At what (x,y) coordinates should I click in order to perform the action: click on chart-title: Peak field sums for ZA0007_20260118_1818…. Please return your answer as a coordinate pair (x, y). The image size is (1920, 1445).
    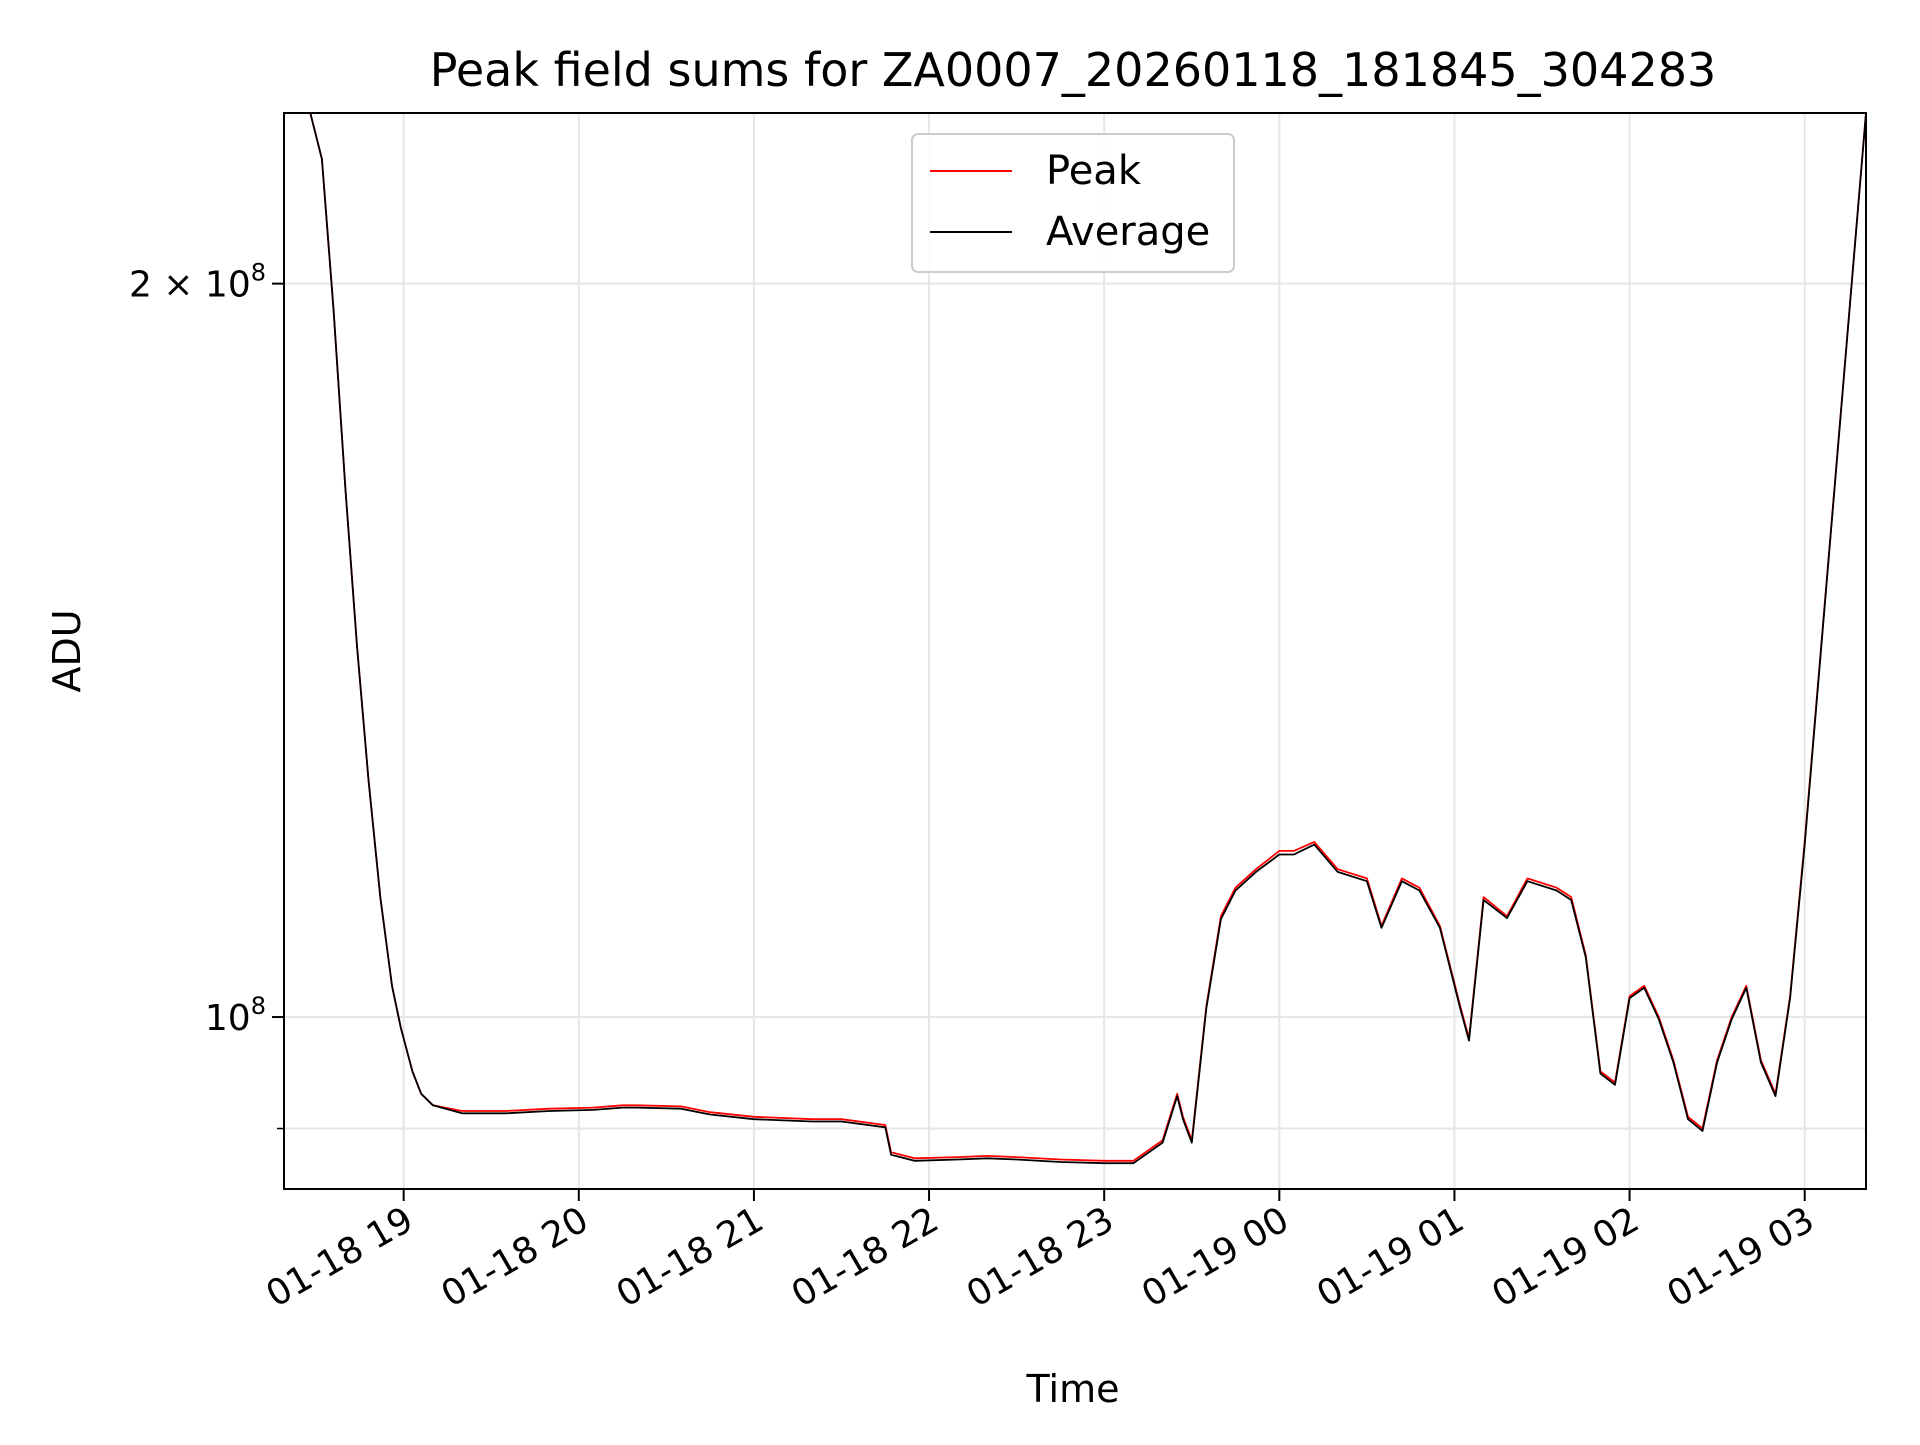
    Looking at the image, I should click on (1073, 70).